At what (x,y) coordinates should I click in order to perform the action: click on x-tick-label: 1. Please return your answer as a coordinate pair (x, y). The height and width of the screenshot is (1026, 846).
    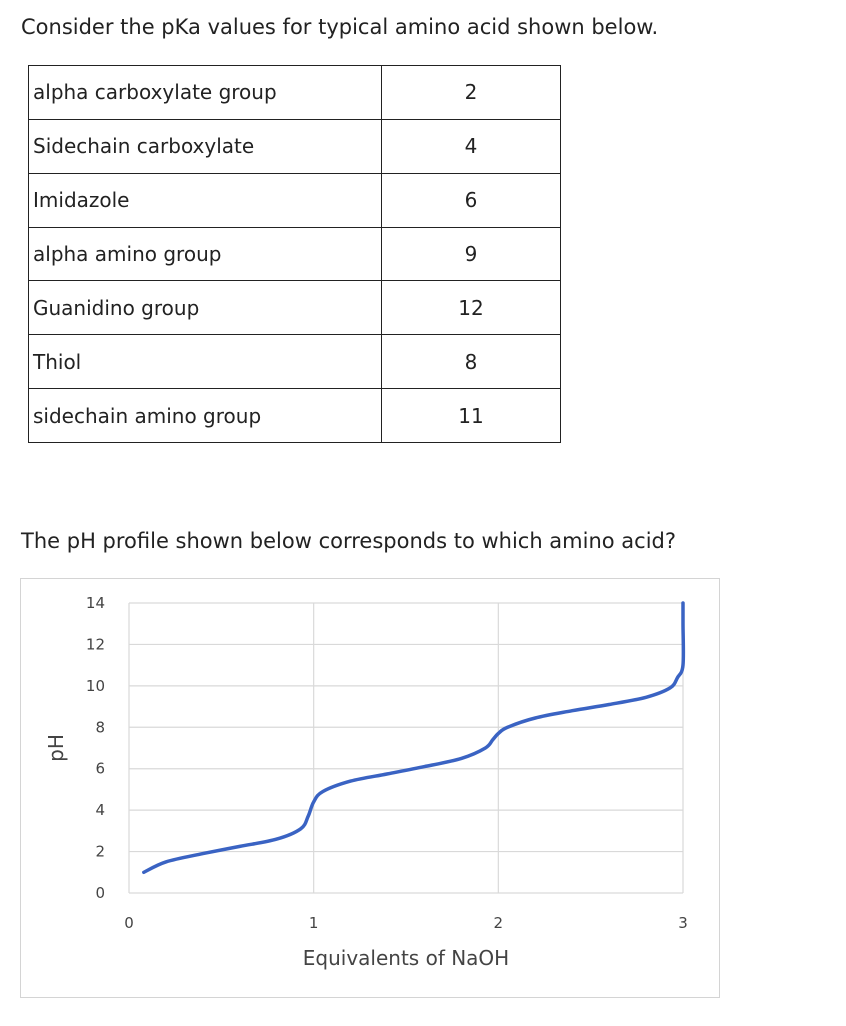
    Looking at the image, I should click on (314, 923).